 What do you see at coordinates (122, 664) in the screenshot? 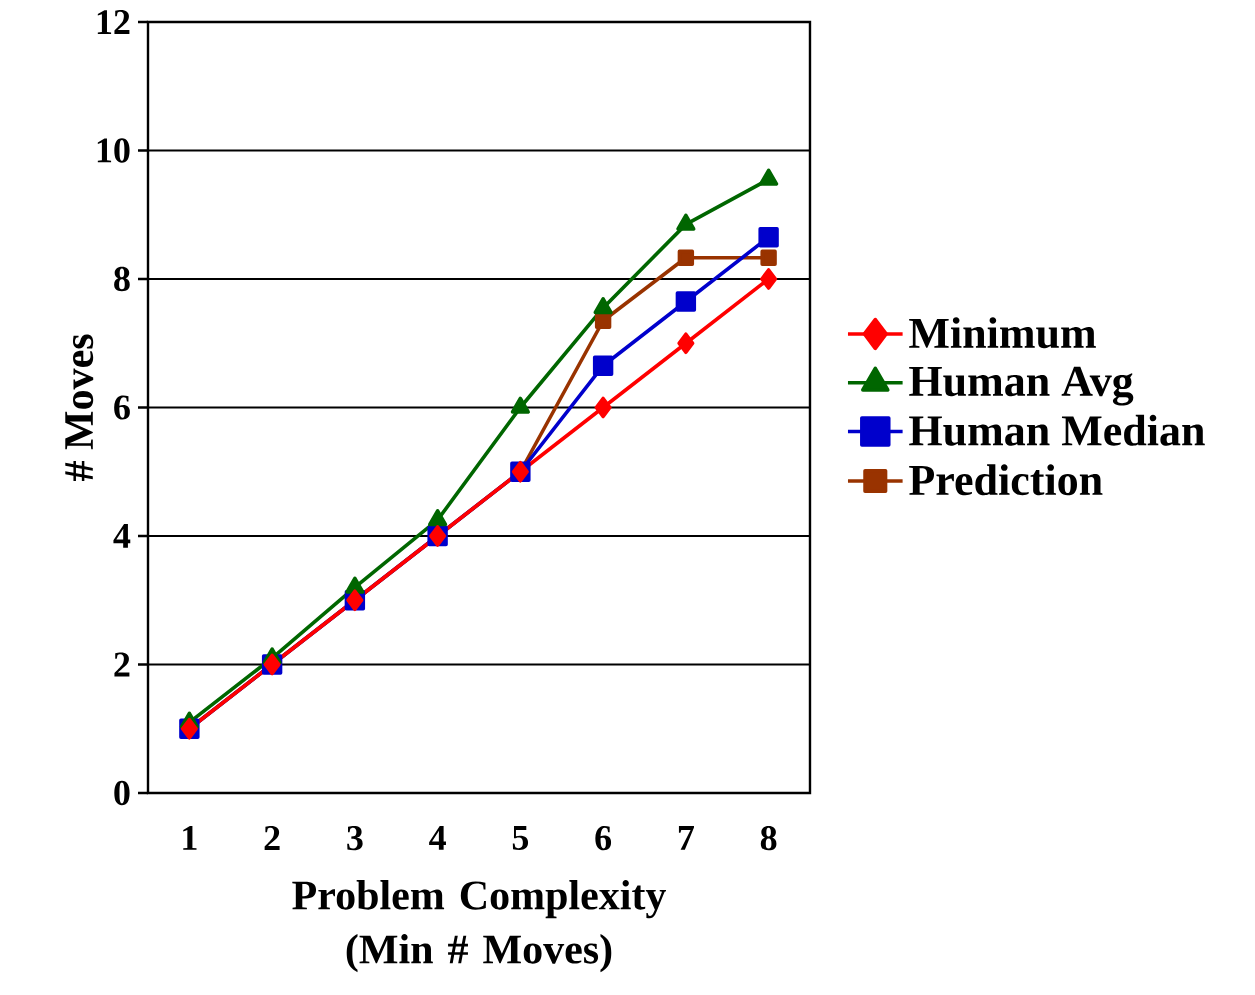
I see `y-tick-label: 2` at bounding box center [122, 664].